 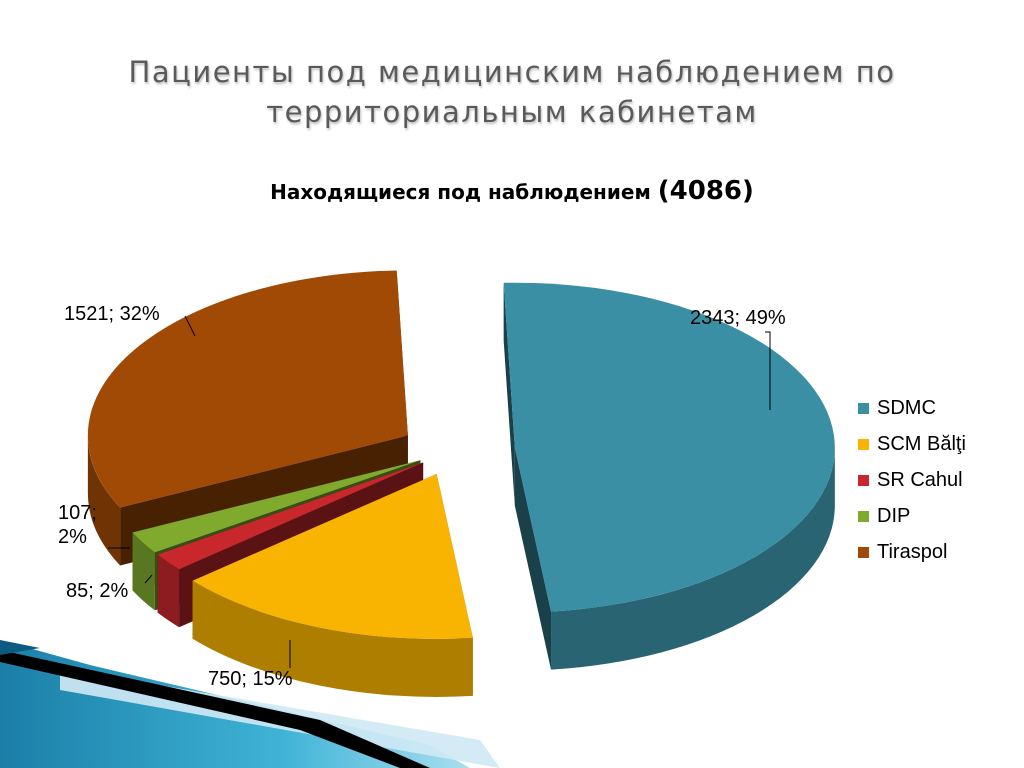 I want to click on legend-label: SCM Bălţi, so click(x=921, y=443).